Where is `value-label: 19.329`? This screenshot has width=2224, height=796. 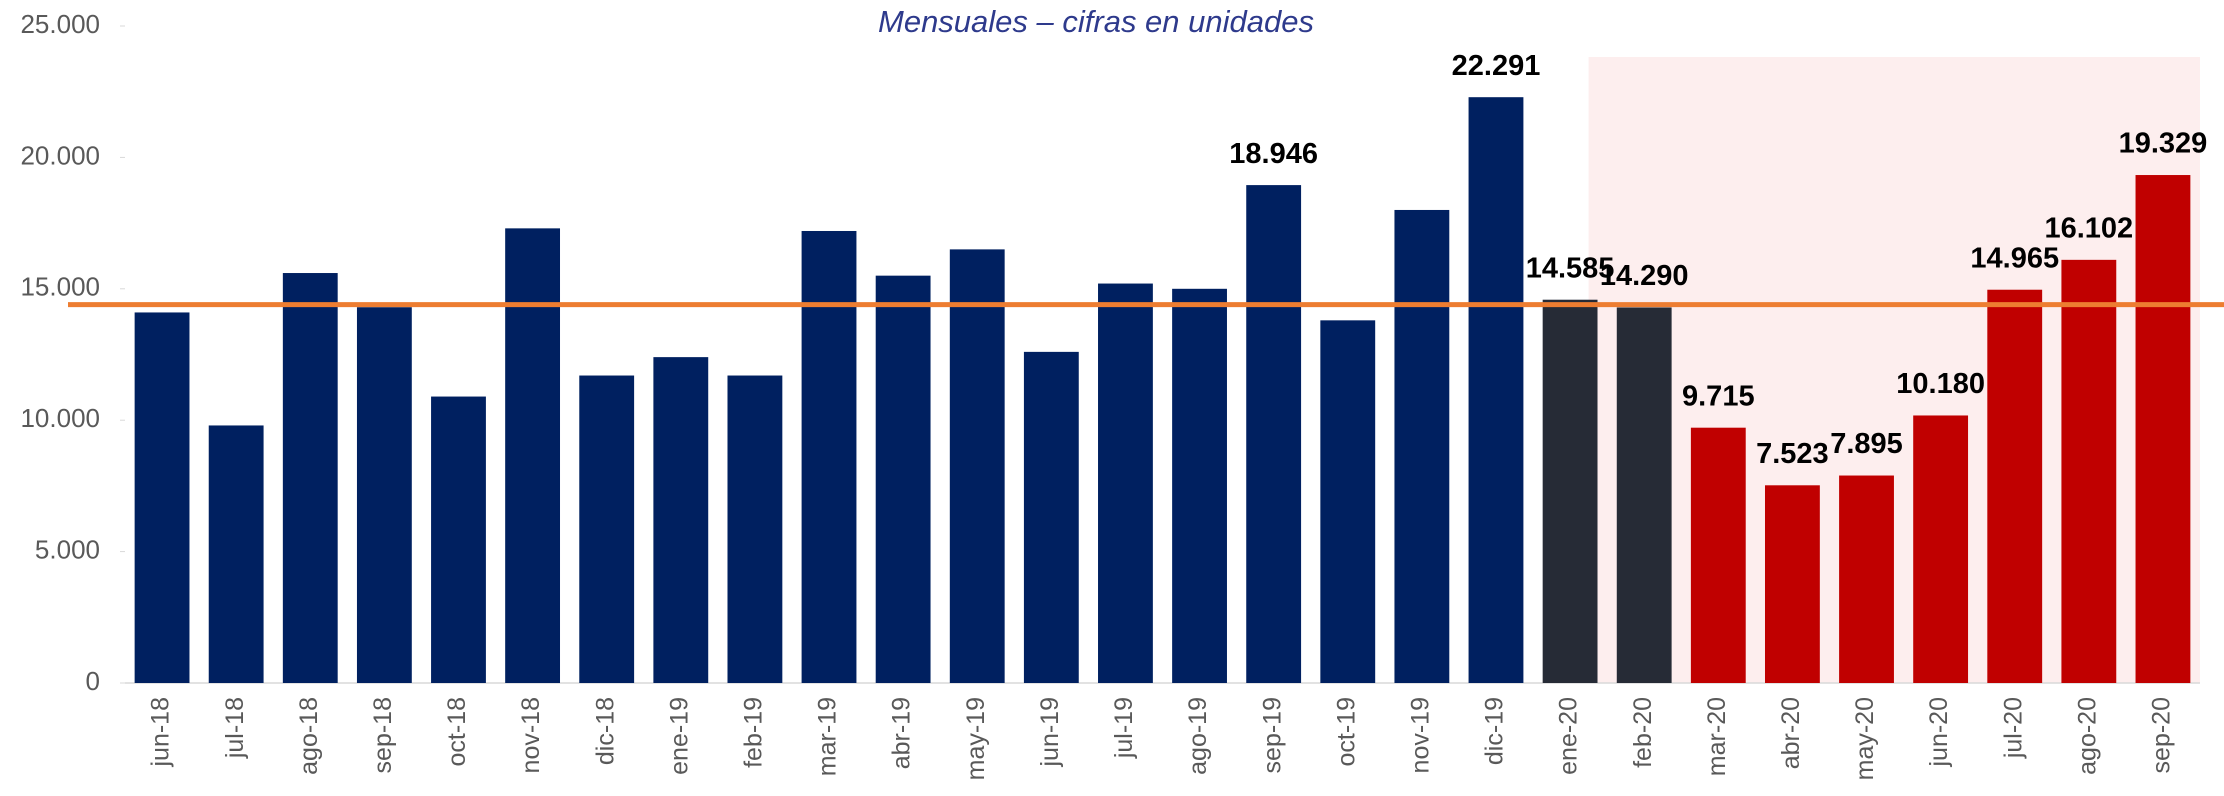 value-label: 19.329 is located at coordinates (2163, 144).